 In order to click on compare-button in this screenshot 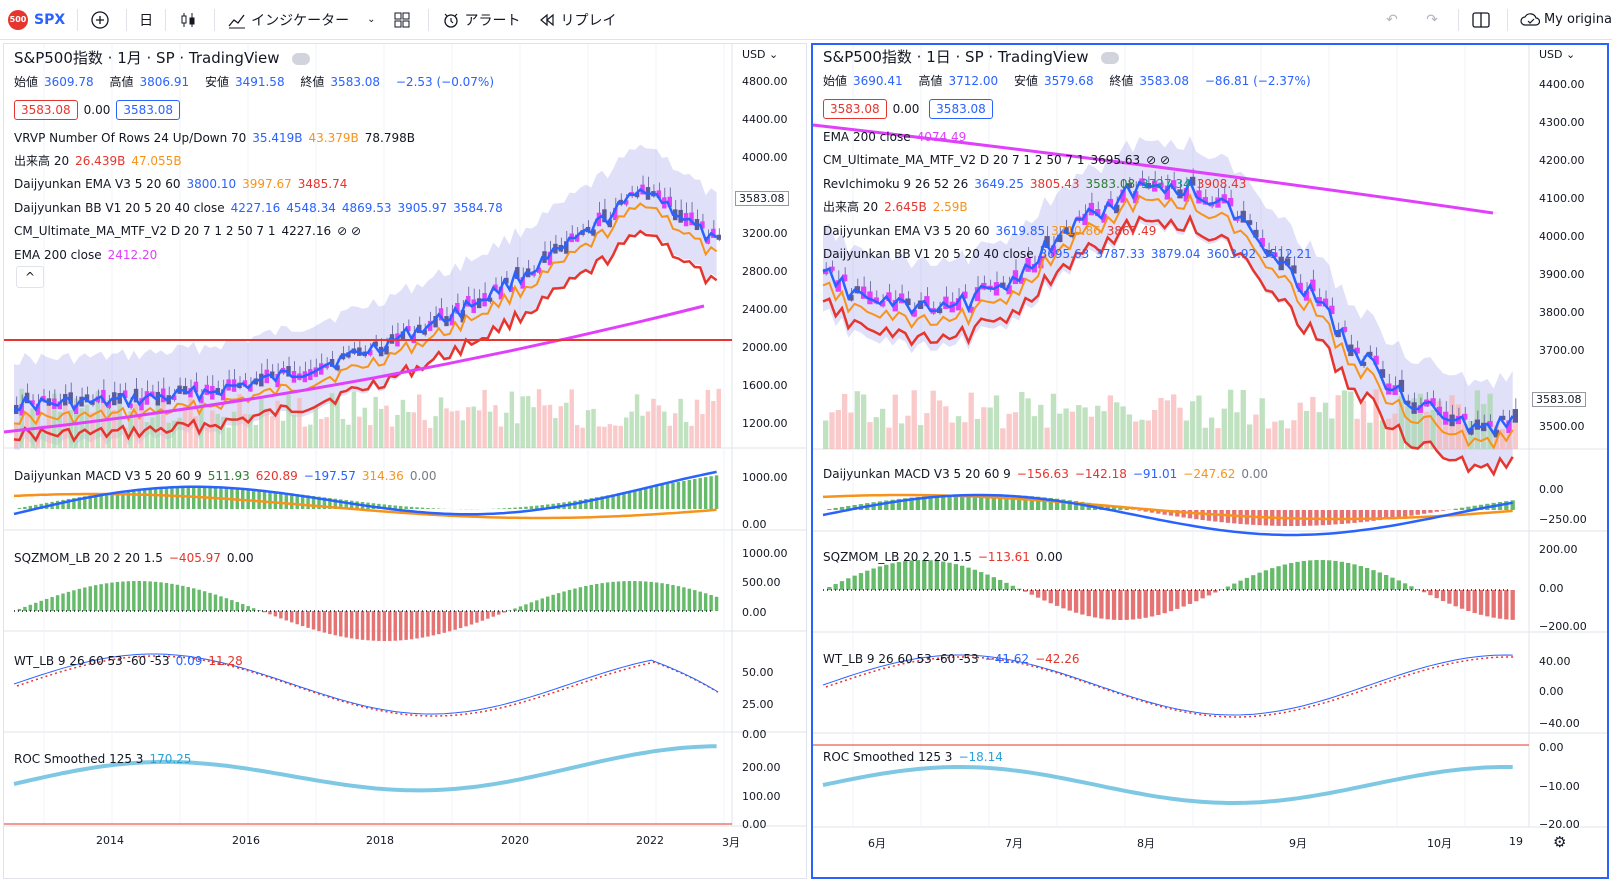, I will do `click(102, 20)`.